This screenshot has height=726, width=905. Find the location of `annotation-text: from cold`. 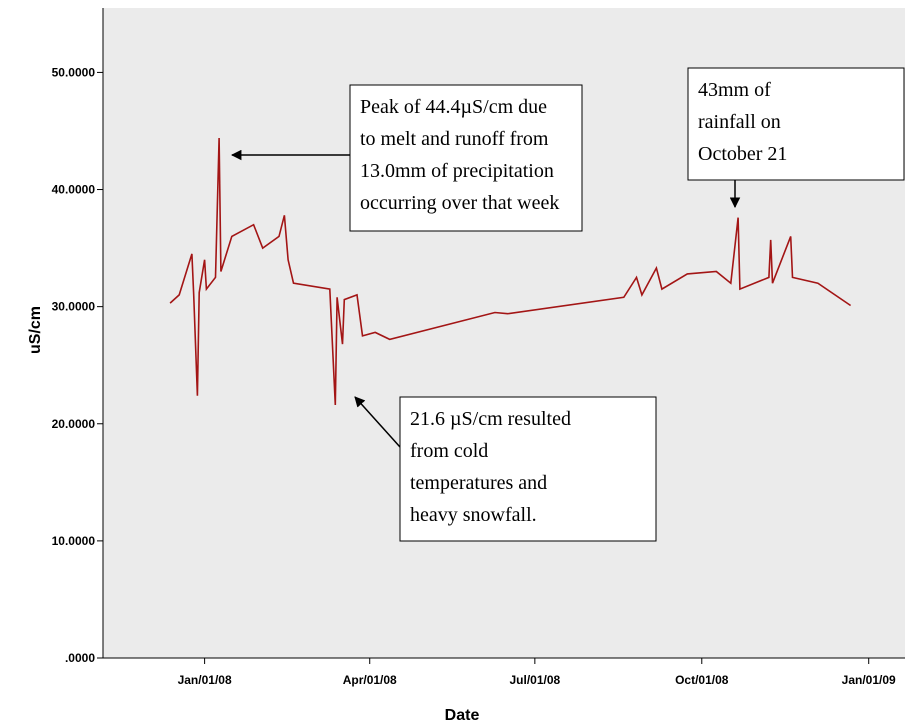

annotation-text: from cold is located at coordinates (449, 451).